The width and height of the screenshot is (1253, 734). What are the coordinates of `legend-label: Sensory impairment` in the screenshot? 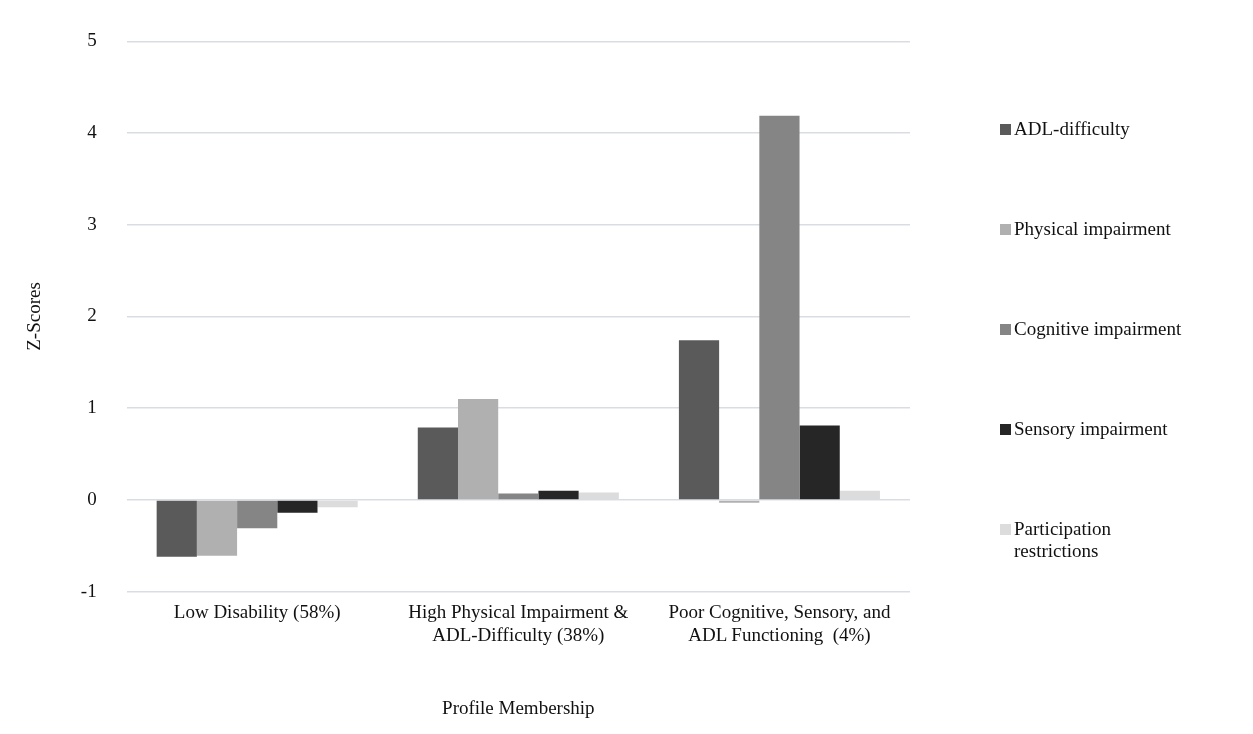 It's located at (1091, 429).